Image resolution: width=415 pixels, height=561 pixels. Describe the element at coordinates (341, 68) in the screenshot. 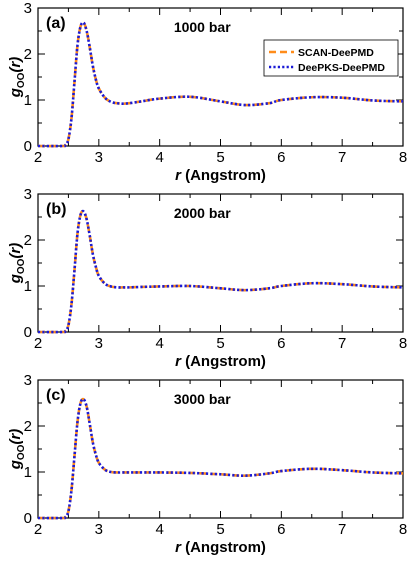

I see `legend-label: DeePKS-DeePMD` at that location.